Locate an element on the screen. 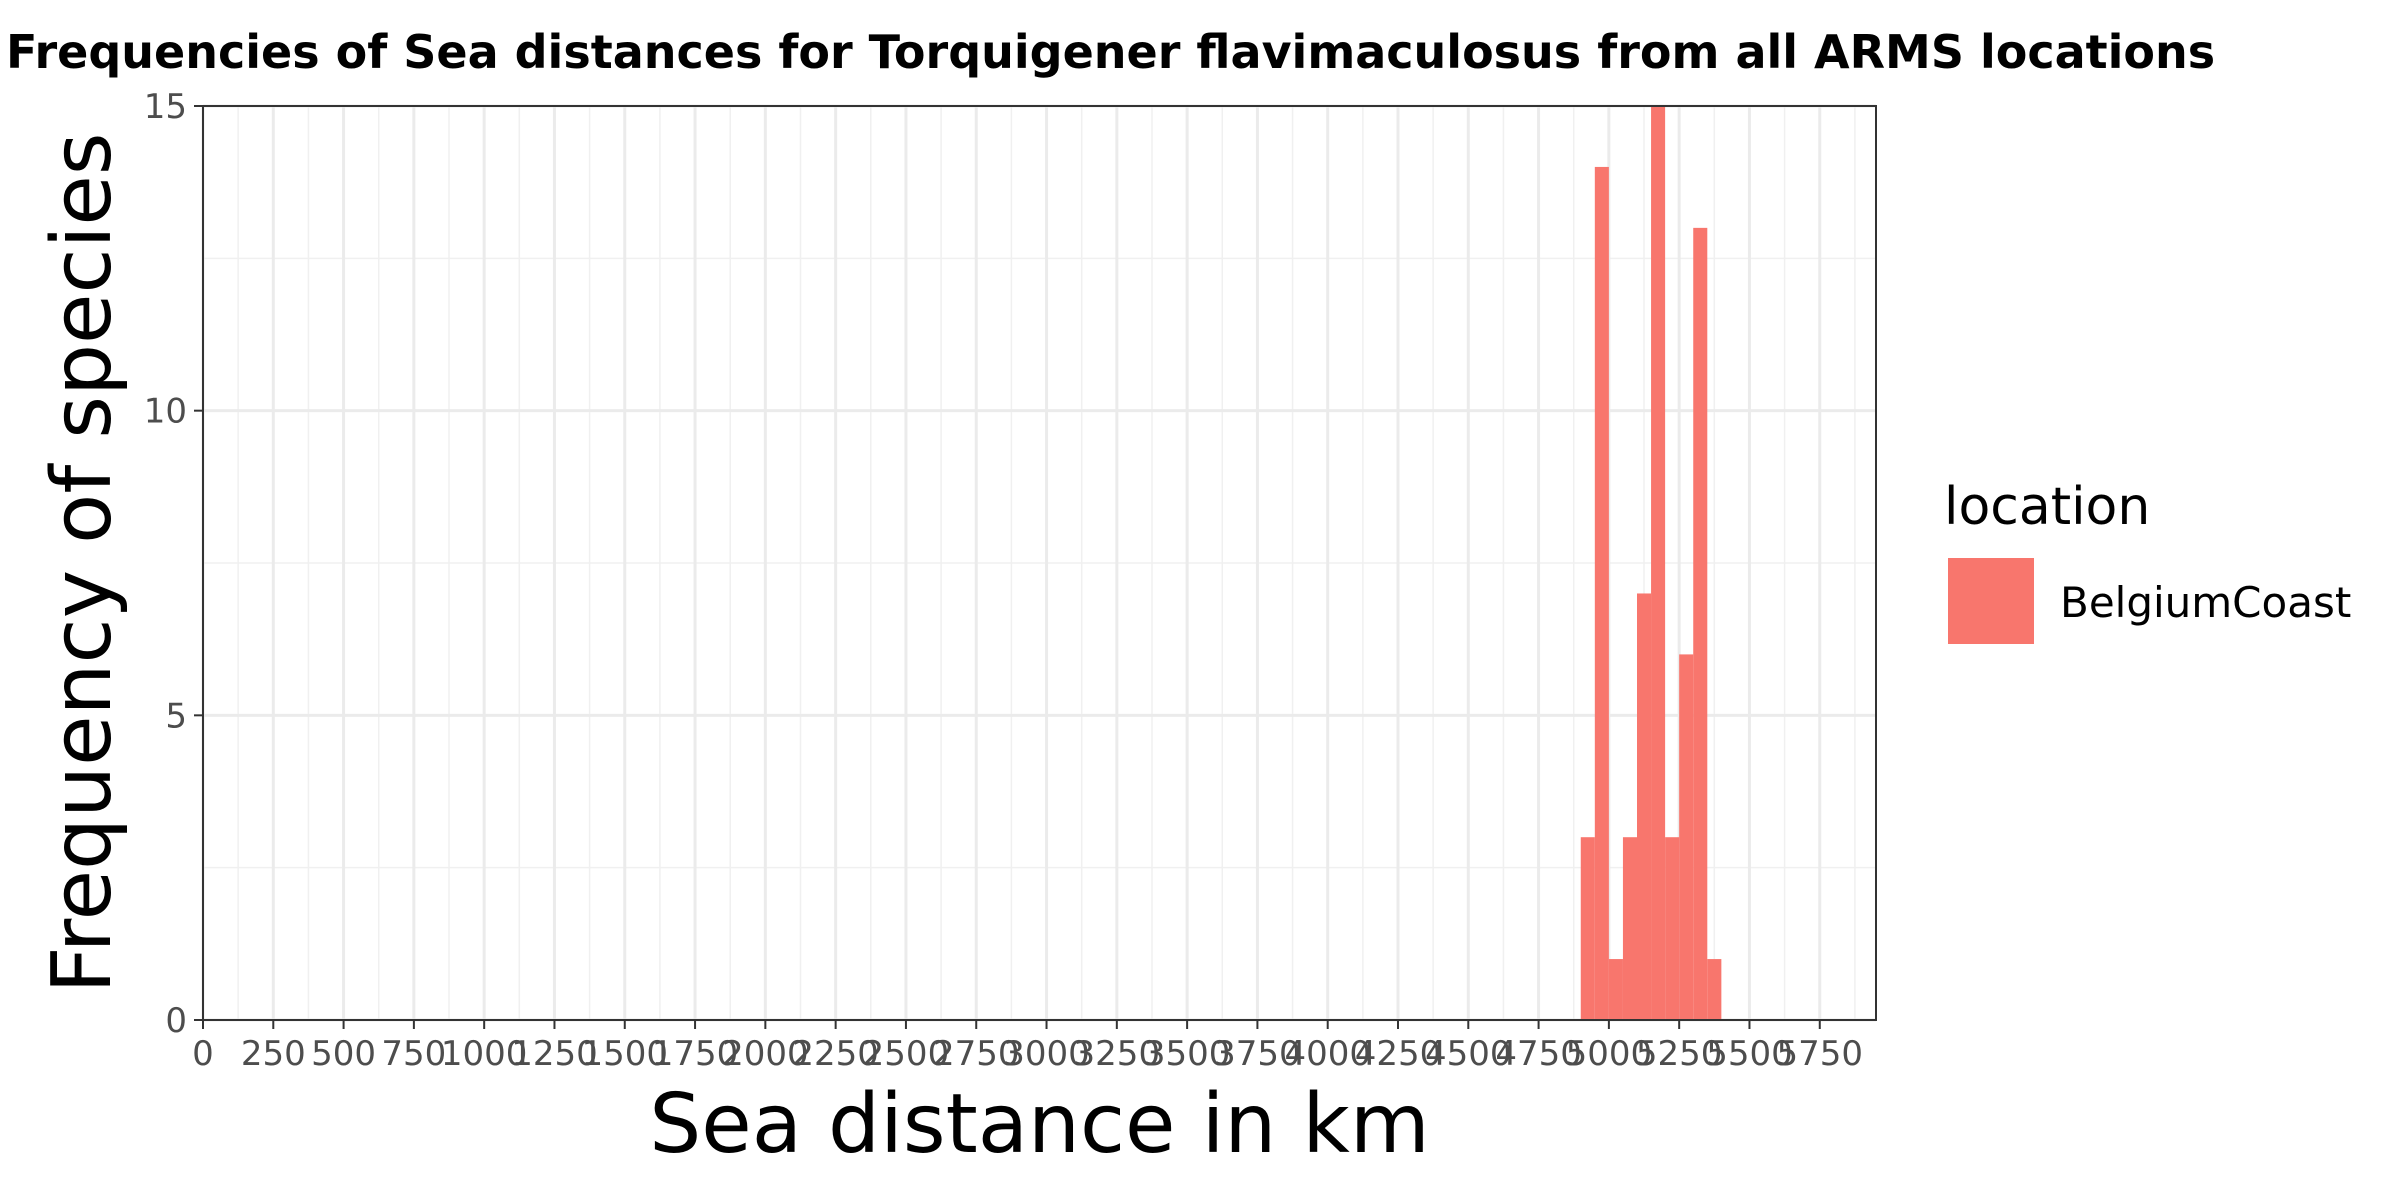 The height and width of the screenshot is (1200, 2400). x-tick-label: 3250 is located at coordinates (1117, 1054).